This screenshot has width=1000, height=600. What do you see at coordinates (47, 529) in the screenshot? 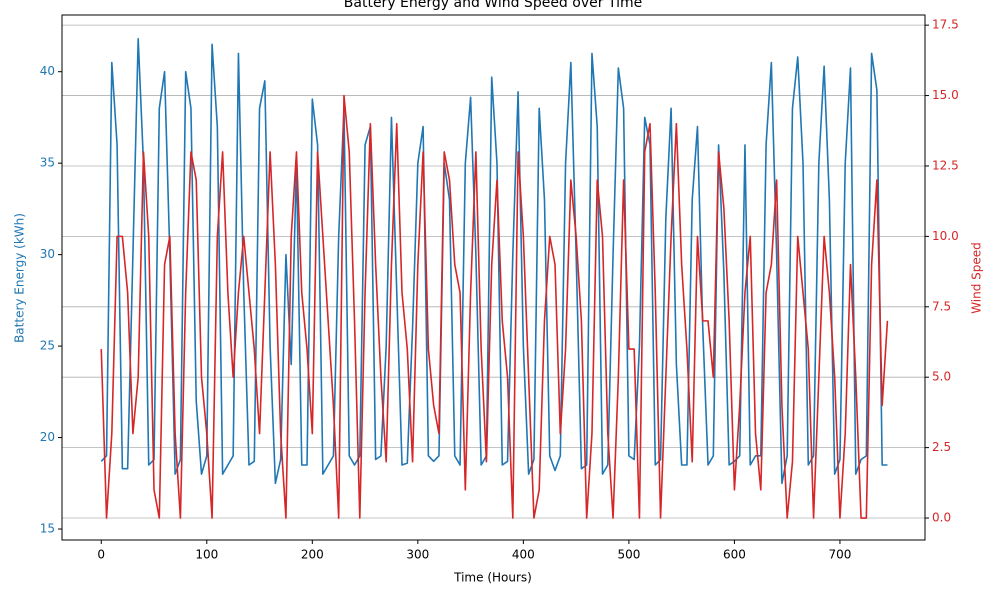
I see `y-tick-label: 15` at bounding box center [47, 529].